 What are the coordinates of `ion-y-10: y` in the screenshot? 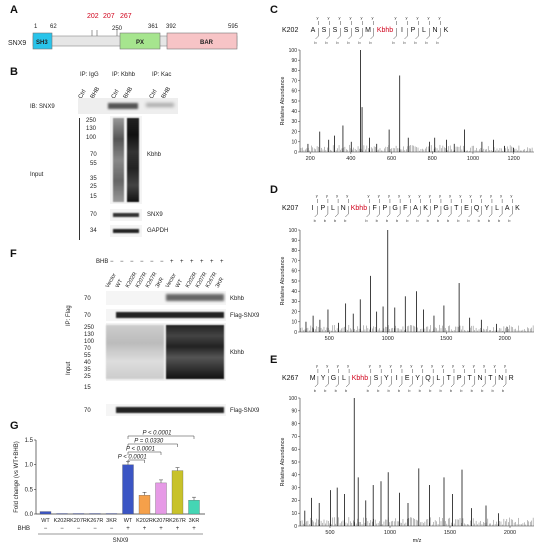 It's located at (440, 17).